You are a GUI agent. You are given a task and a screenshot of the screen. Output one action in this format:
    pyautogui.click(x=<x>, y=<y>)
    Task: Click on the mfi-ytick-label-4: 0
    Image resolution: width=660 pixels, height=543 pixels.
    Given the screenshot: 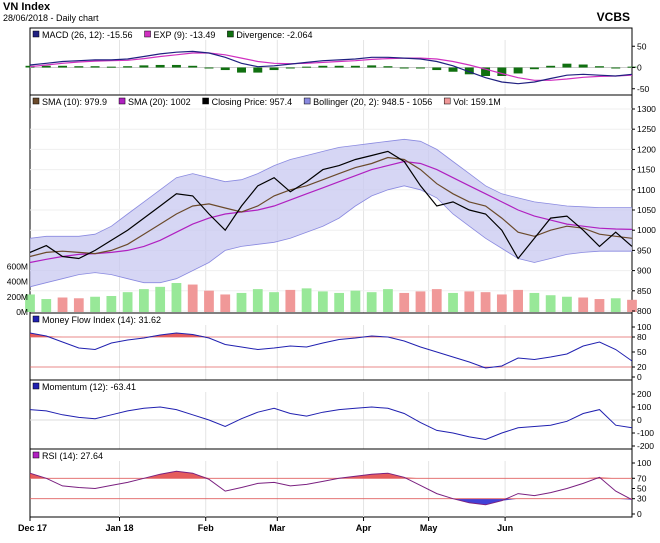 What is the action you would take?
    pyautogui.click(x=639, y=377)
    